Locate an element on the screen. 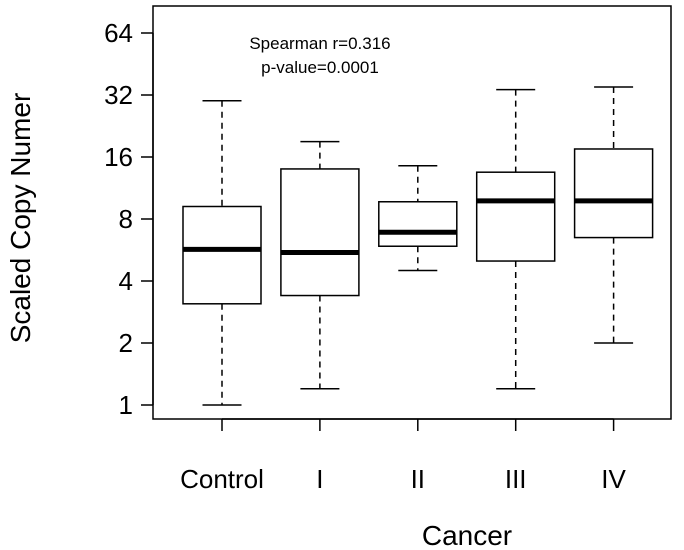  x-tick-label: I is located at coordinates (319, 479).